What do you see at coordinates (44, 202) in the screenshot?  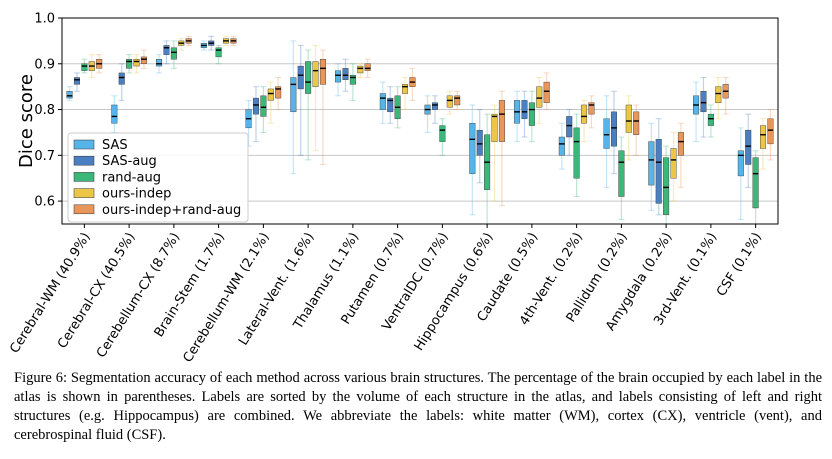 I see `y-tick-label: 0.6` at bounding box center [44, 202].